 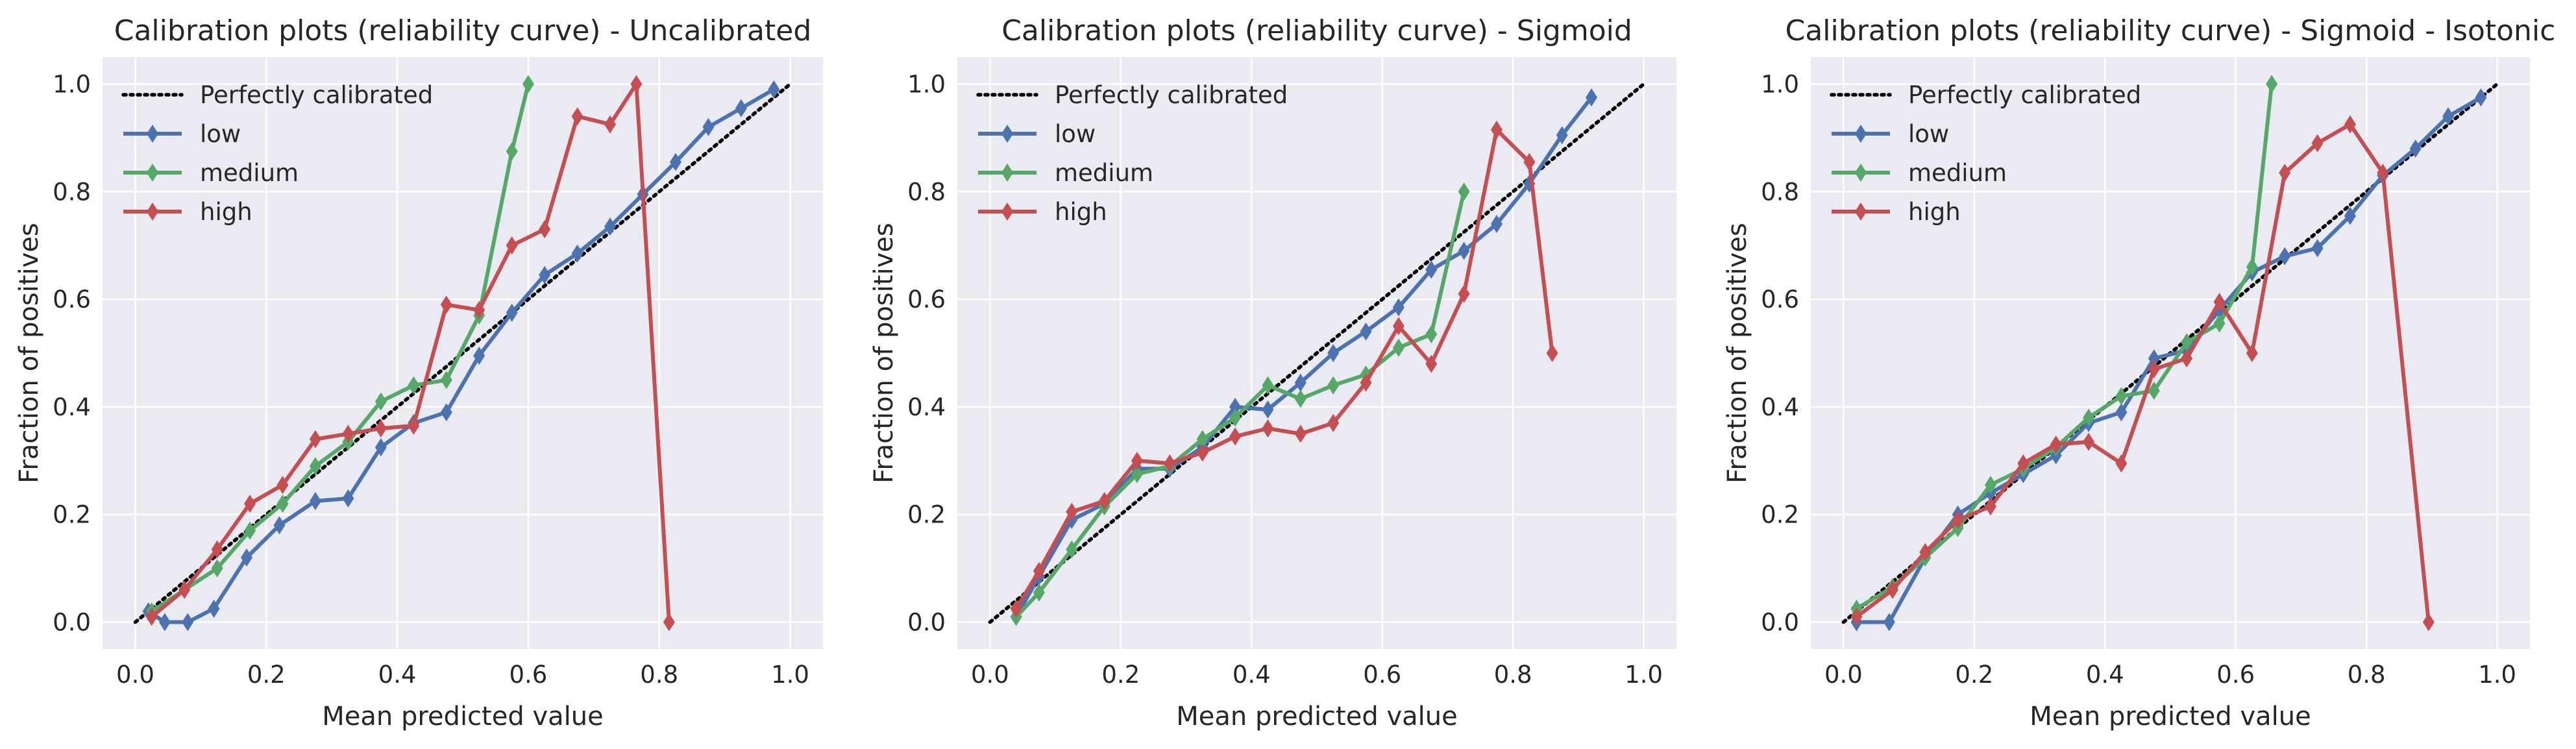 I want to click on series-high, so click(x=1284, y=369).